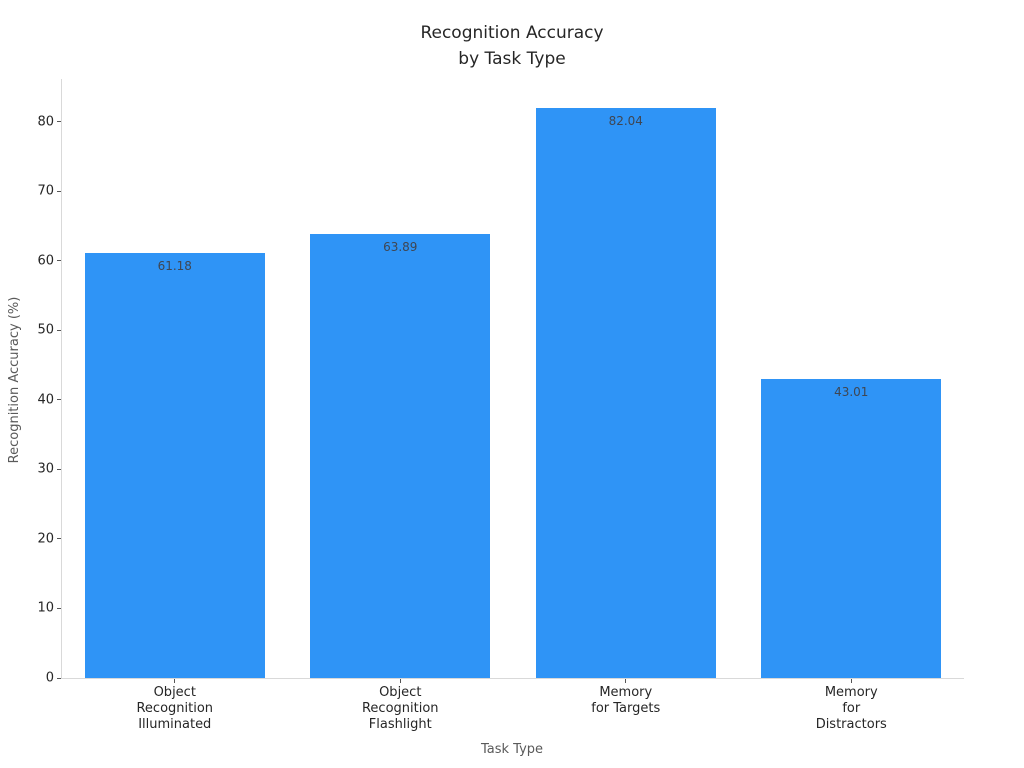 The width and height of the screenshot is (1024, 768). What do you see at coordinates (851, 528) in the screenshot?
I see `bar-4: 43.01` at bounding box center [851, 528].